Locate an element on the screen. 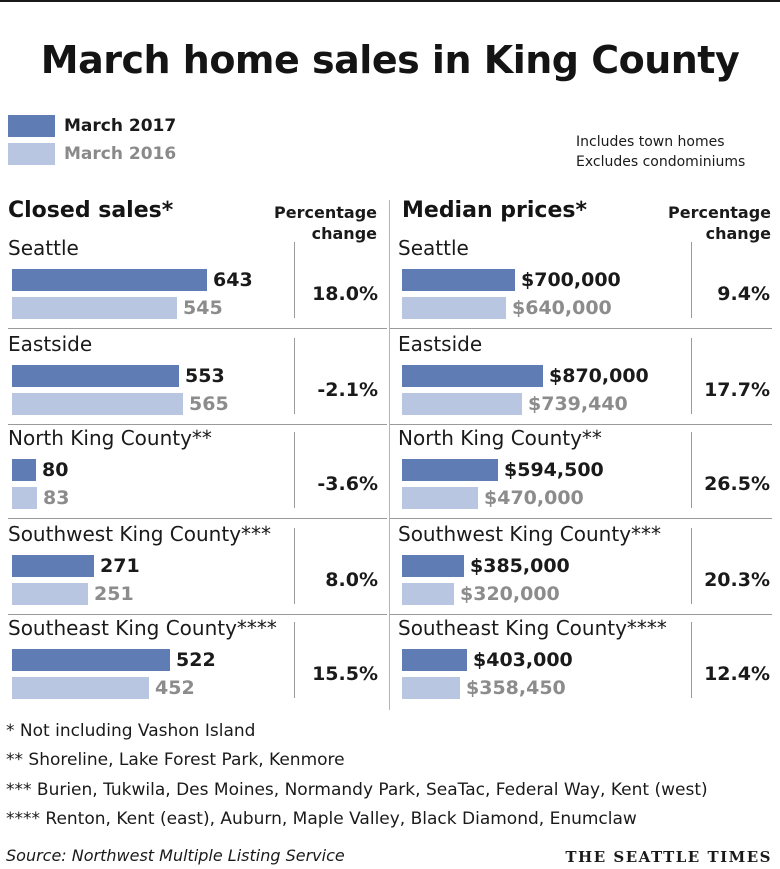 This screenshot has width=780, height=869. value-label-previous: 452 is located at coordinates (175, 688).